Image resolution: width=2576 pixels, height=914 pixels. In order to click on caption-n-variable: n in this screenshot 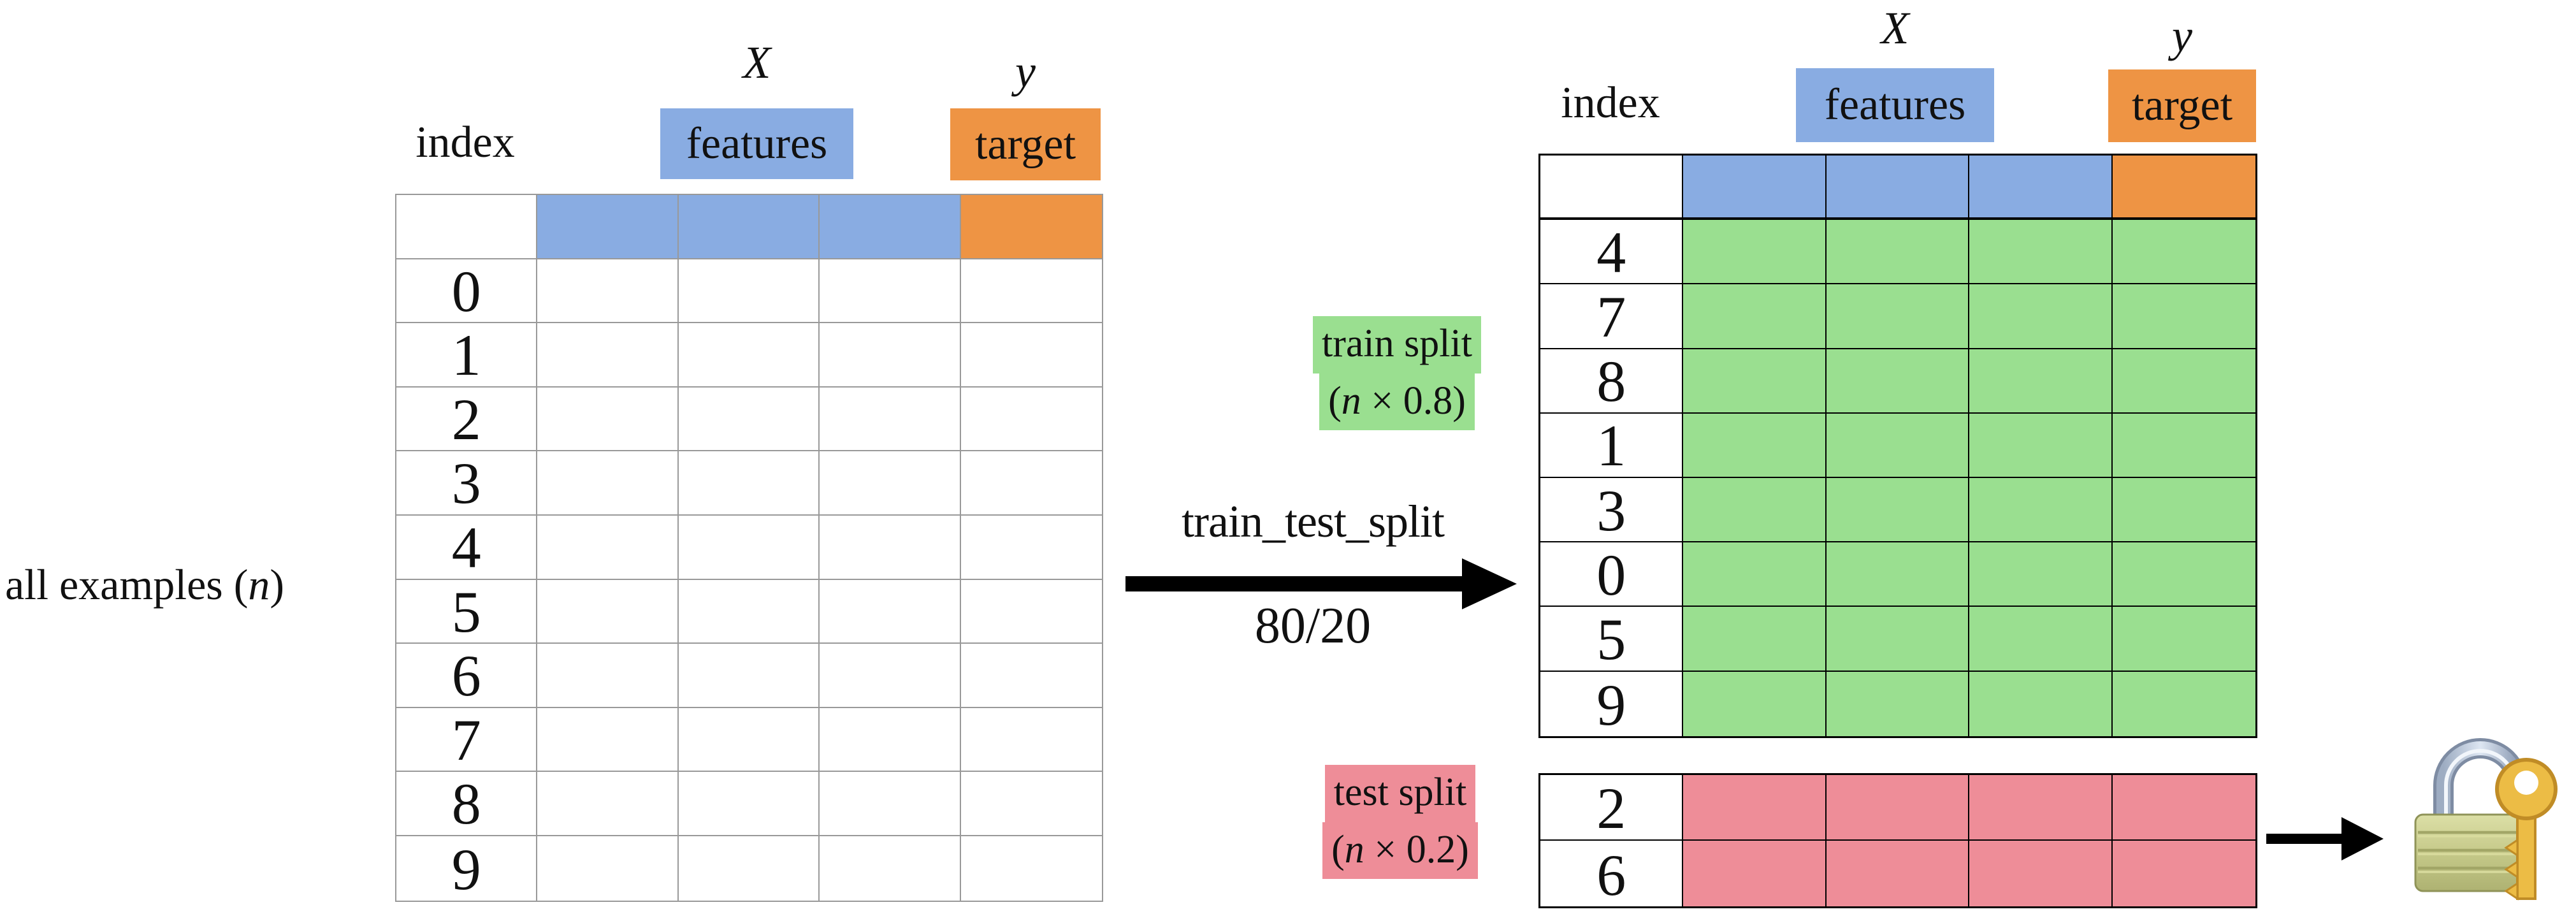, I will do `click(259, 585)`.